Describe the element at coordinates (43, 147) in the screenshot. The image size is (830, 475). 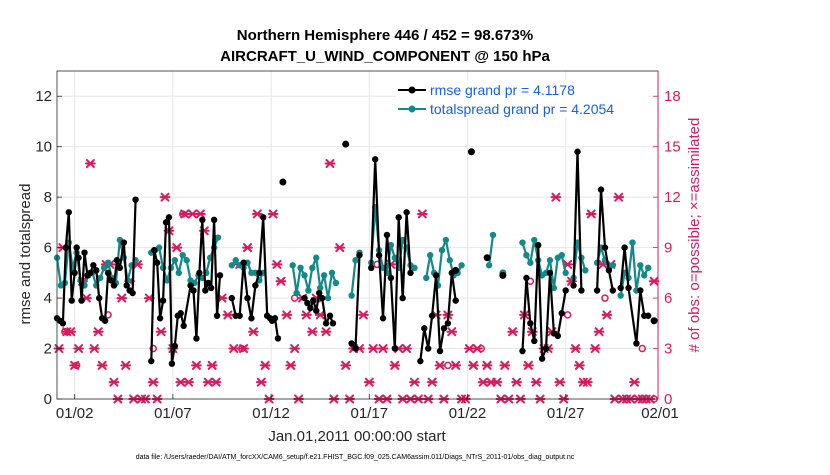
I see `y-left-tick-label: 10` at that location.